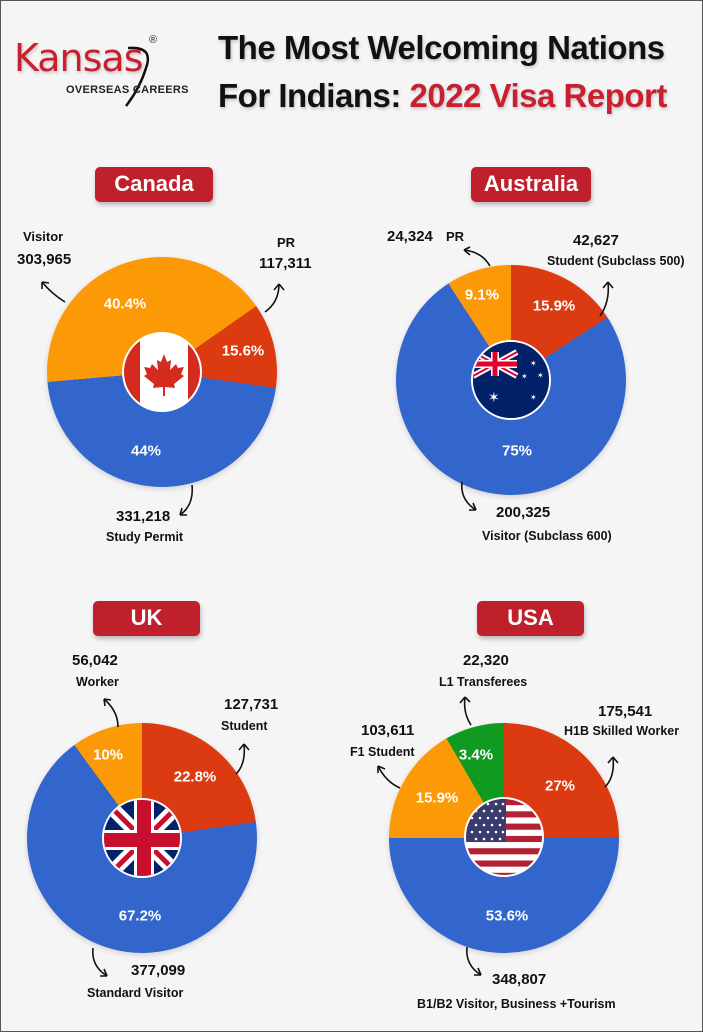  What do you see at coordinates (382, 752) in the screenshot?
I see `label-usa-f1: F1 Student` at bounding box center [382, 752].